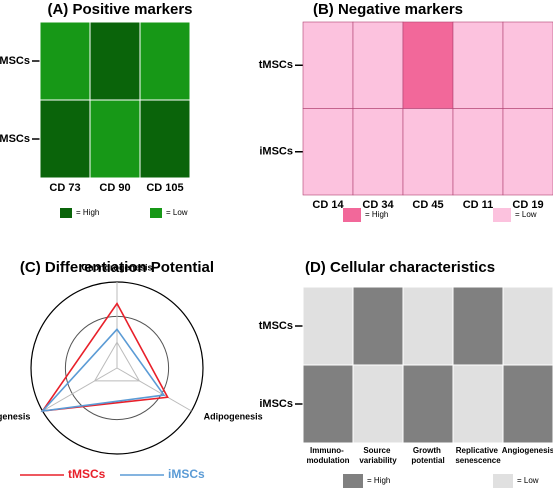 This screenshot has width=553, height=492. Describe the element at coordinates (378, 455) in the screenshot. I see `column-label: Source variability` at that location.